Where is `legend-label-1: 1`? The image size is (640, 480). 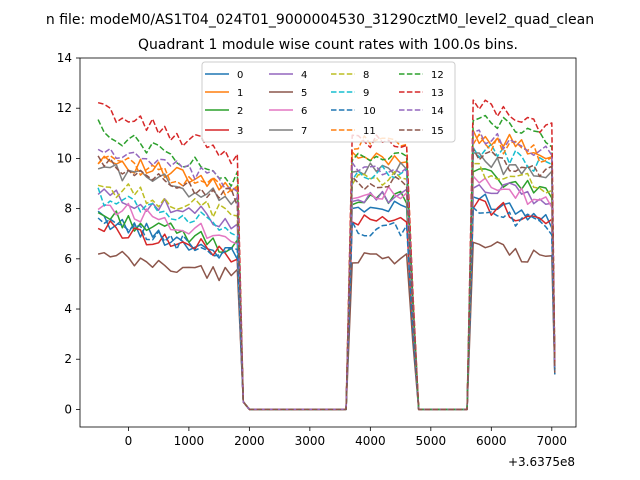
legend-label-1: 1 is located at coordinates (240, 93).